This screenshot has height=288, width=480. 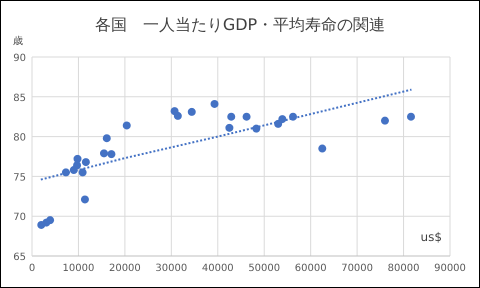 I want to click on y-tick-label: 85, so click(x=19, y=98).